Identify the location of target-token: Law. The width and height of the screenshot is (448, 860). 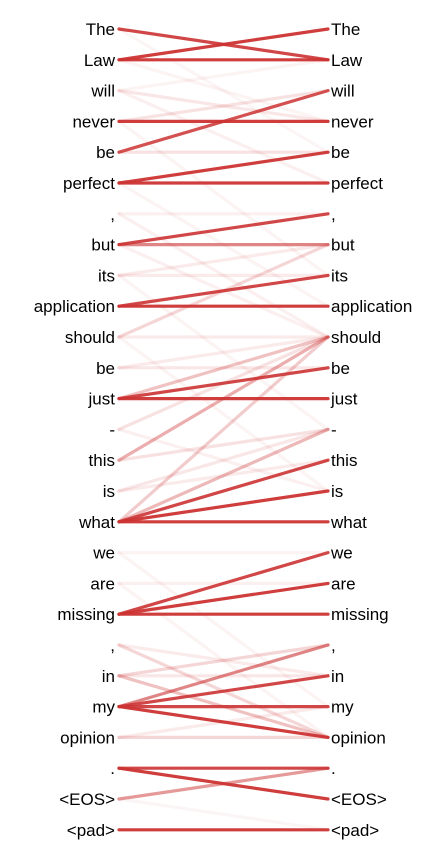
(347, 60).